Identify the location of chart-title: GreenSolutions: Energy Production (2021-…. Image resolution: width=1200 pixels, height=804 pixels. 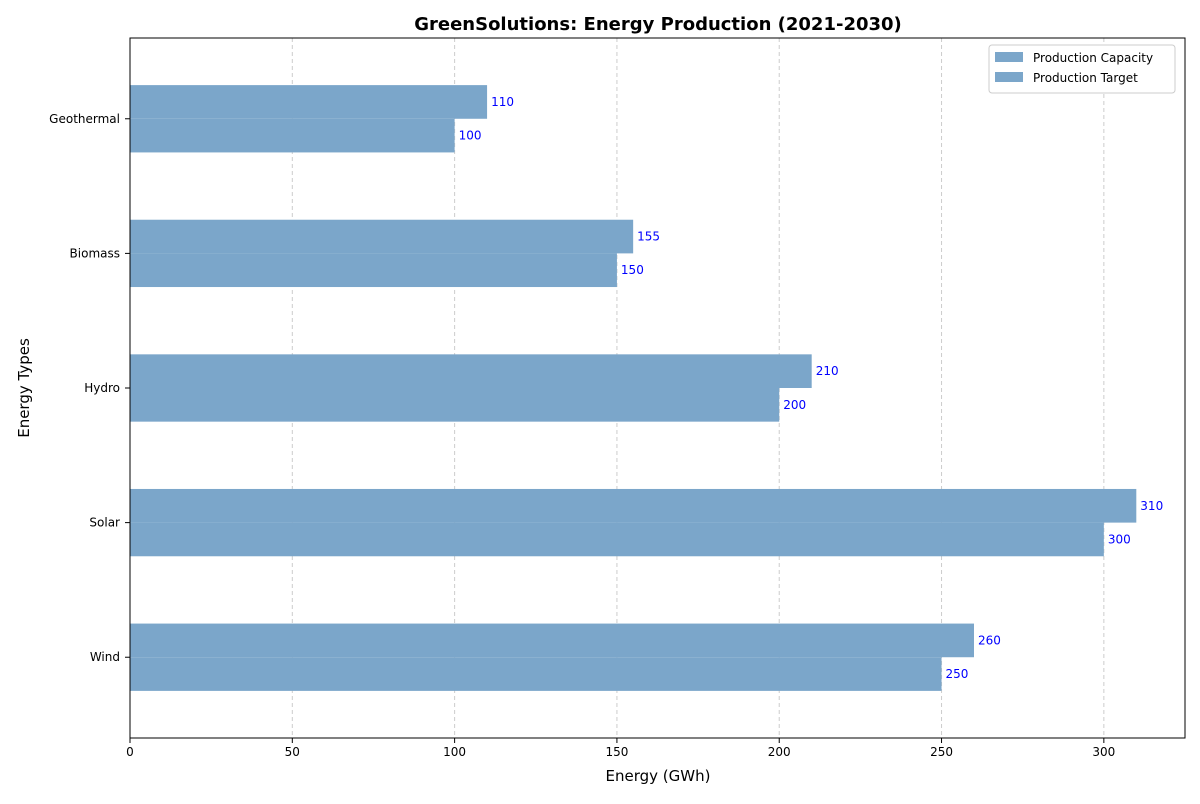
(658, 24).